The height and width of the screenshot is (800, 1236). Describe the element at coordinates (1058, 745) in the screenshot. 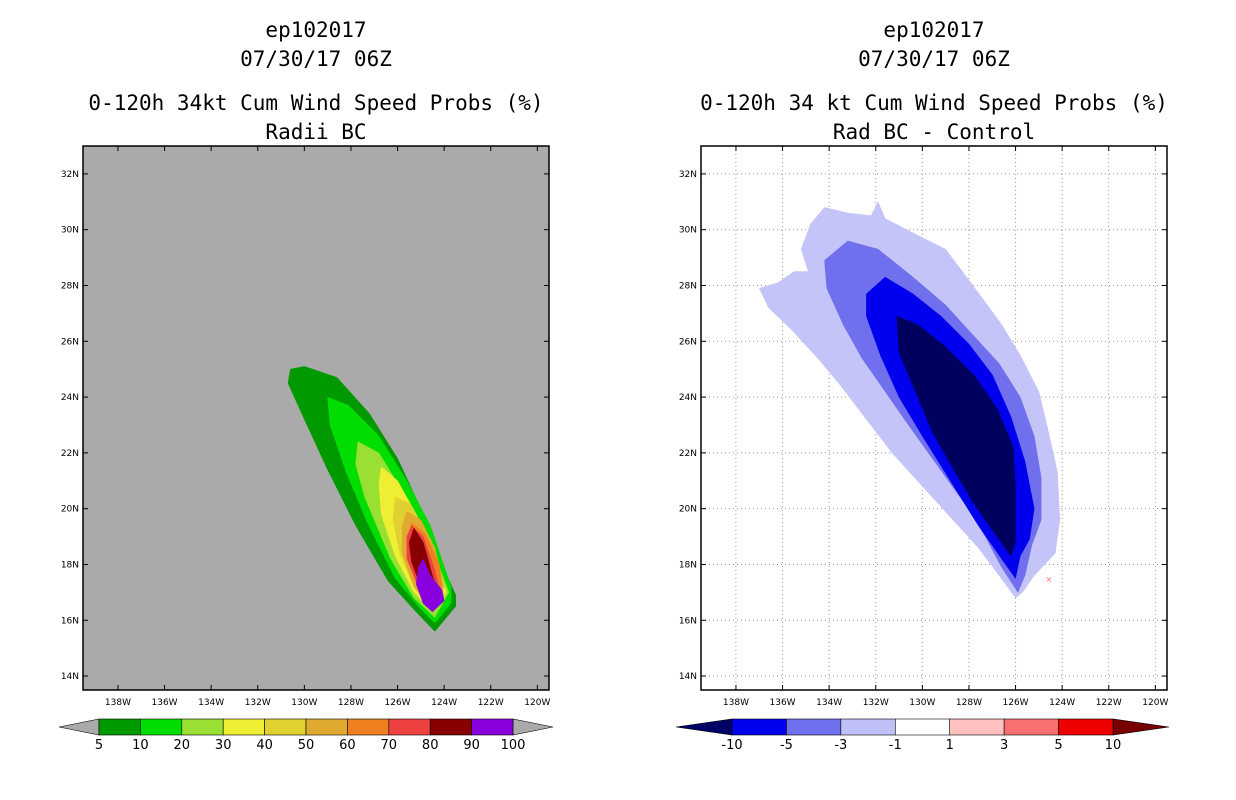

I see `right-colorbar-label: 5` at that location.